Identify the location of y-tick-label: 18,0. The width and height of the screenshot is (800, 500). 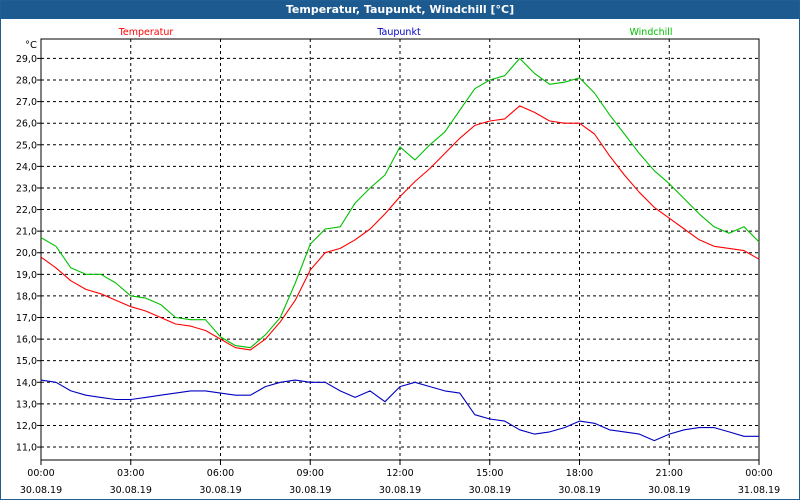
(26, 296).